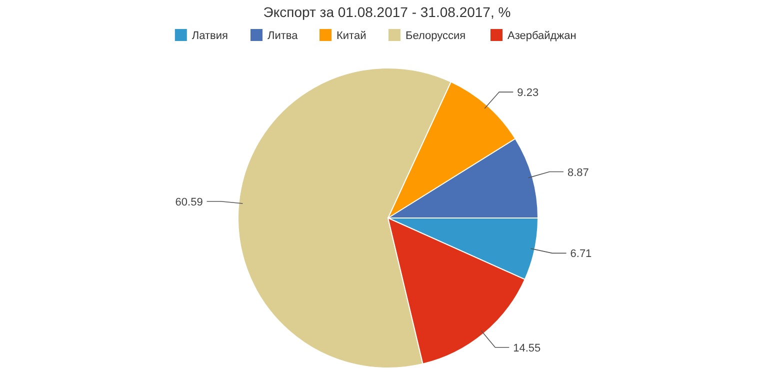  What do you see at coordinates (581, 254) in the screenshot?
I see `data-label: 6.71` at bounding box center [581, 254].